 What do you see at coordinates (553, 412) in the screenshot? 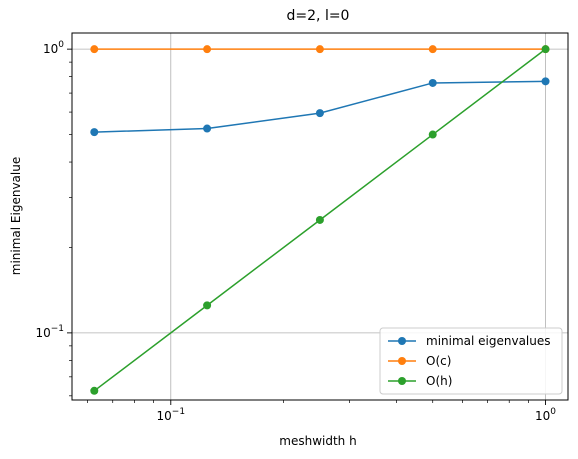
I see `x-tick-exp: 0` at bounding box center [553, 412].